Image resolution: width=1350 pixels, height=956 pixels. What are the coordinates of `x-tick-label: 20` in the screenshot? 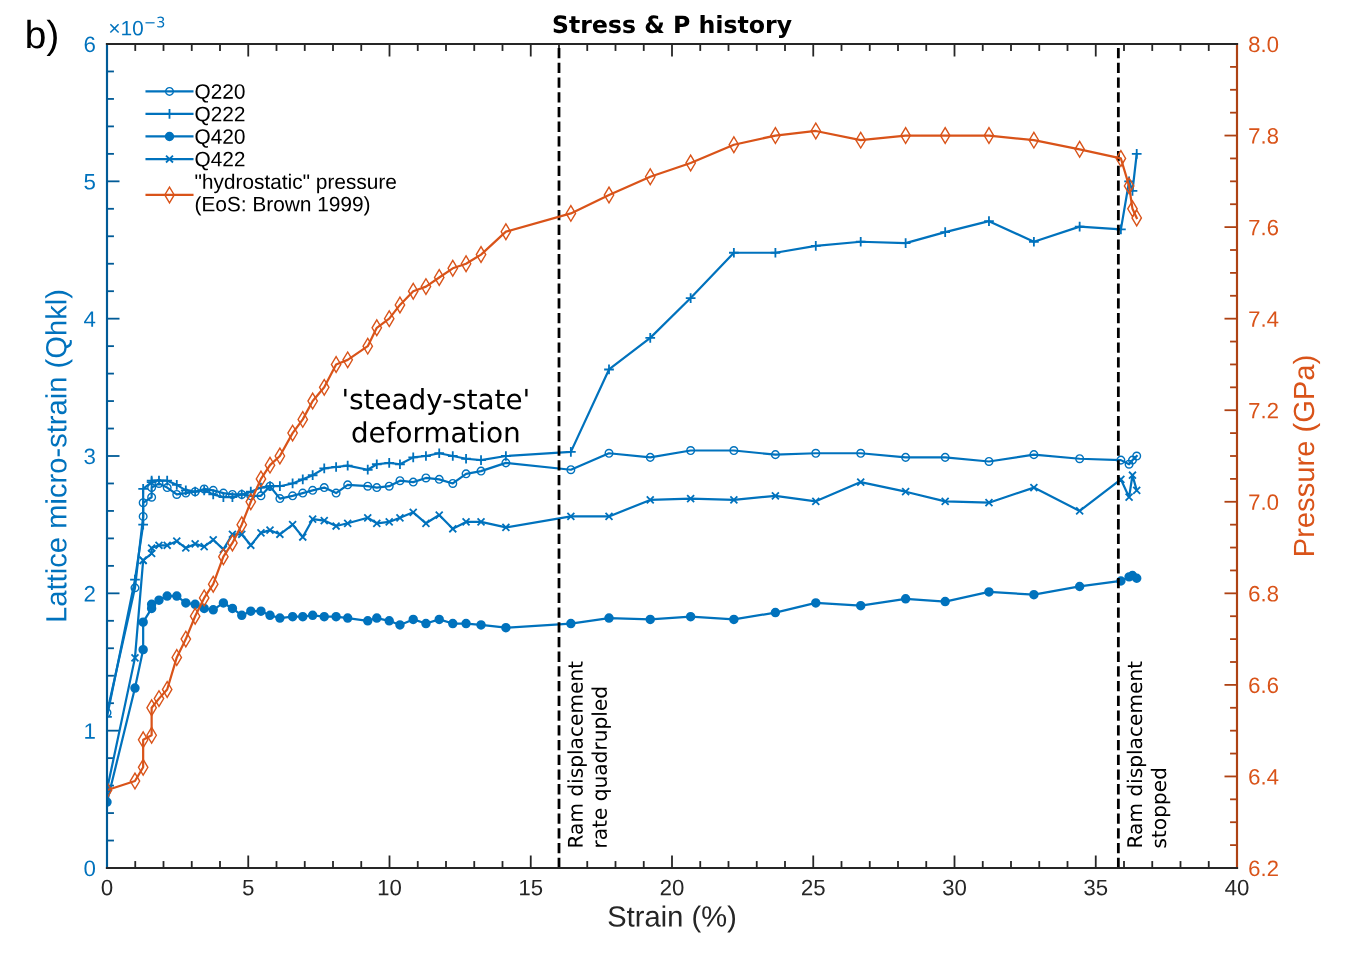 It's located at (672, 887).